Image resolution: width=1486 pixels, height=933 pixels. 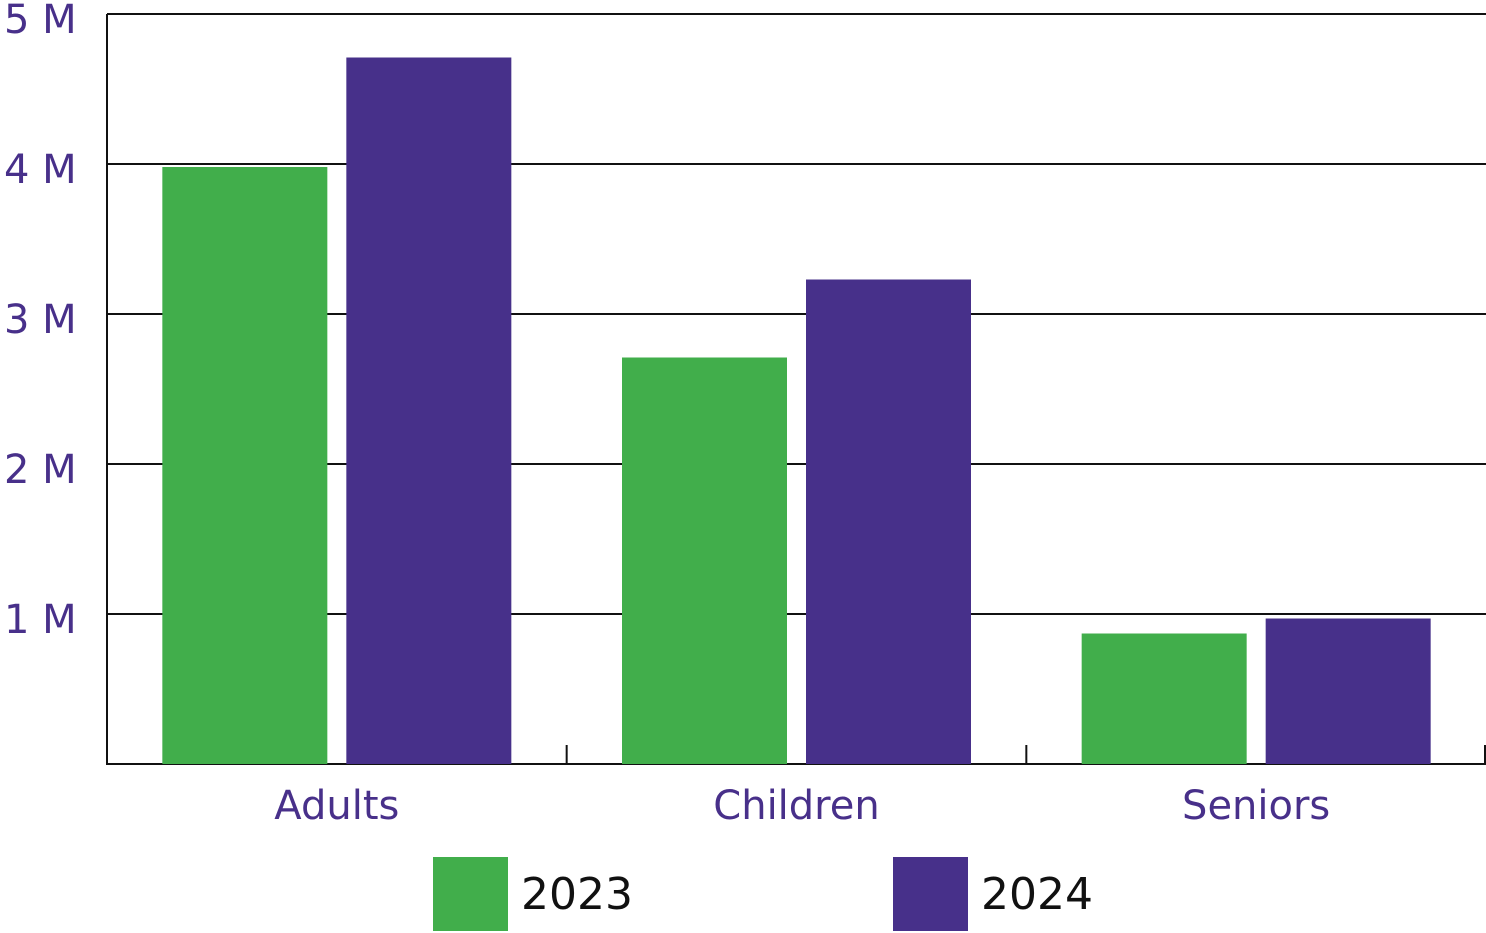 I want to click on x-tick-label: Children, so click(x=796, y=806).